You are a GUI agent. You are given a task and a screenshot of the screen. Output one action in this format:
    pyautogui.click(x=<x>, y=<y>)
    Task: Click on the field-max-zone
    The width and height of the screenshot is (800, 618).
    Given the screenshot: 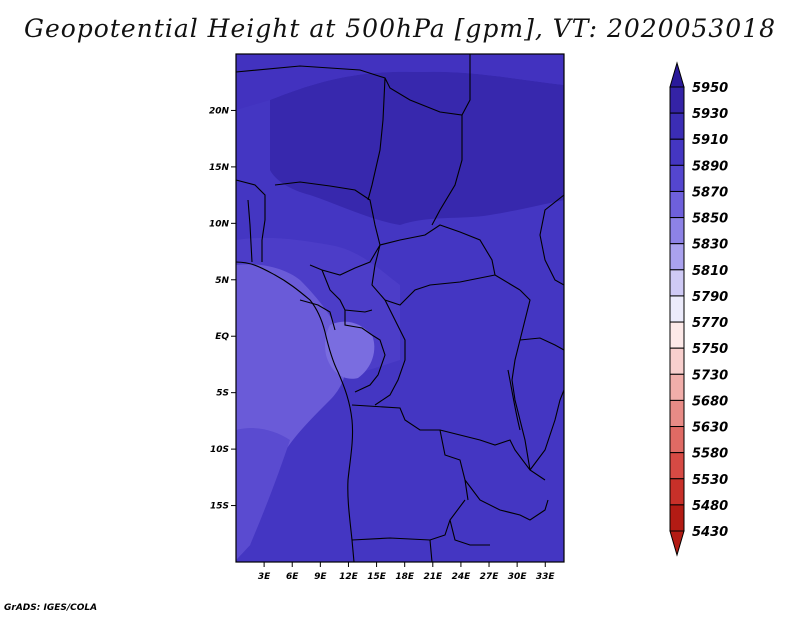 What is the action you would take?
    pyautogui.click(x=417, y=148)
    